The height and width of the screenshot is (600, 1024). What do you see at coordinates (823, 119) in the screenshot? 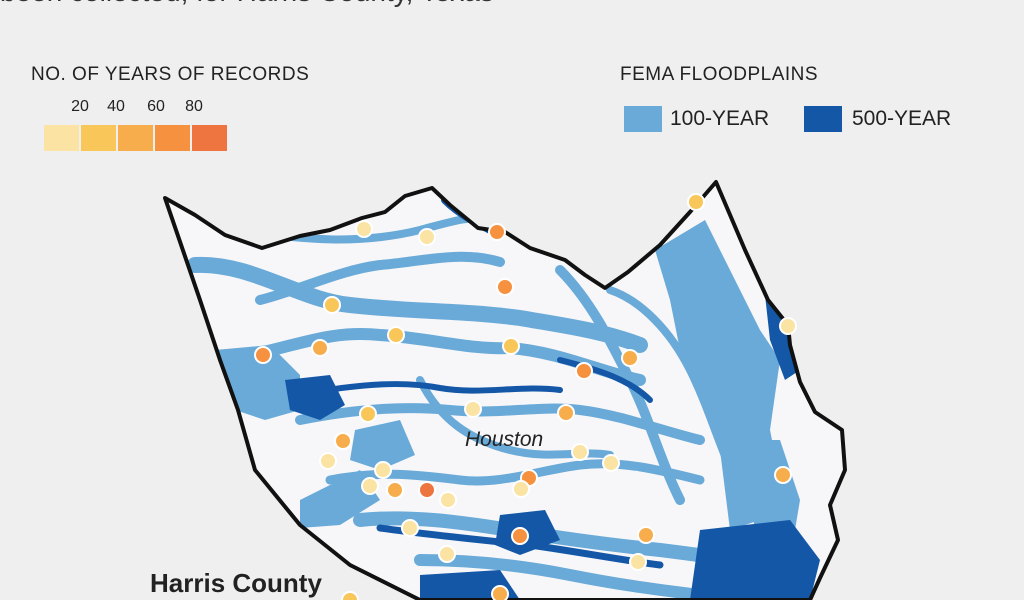
I see `floodplain-500-year-swatch` at bounding box center [823, 119].